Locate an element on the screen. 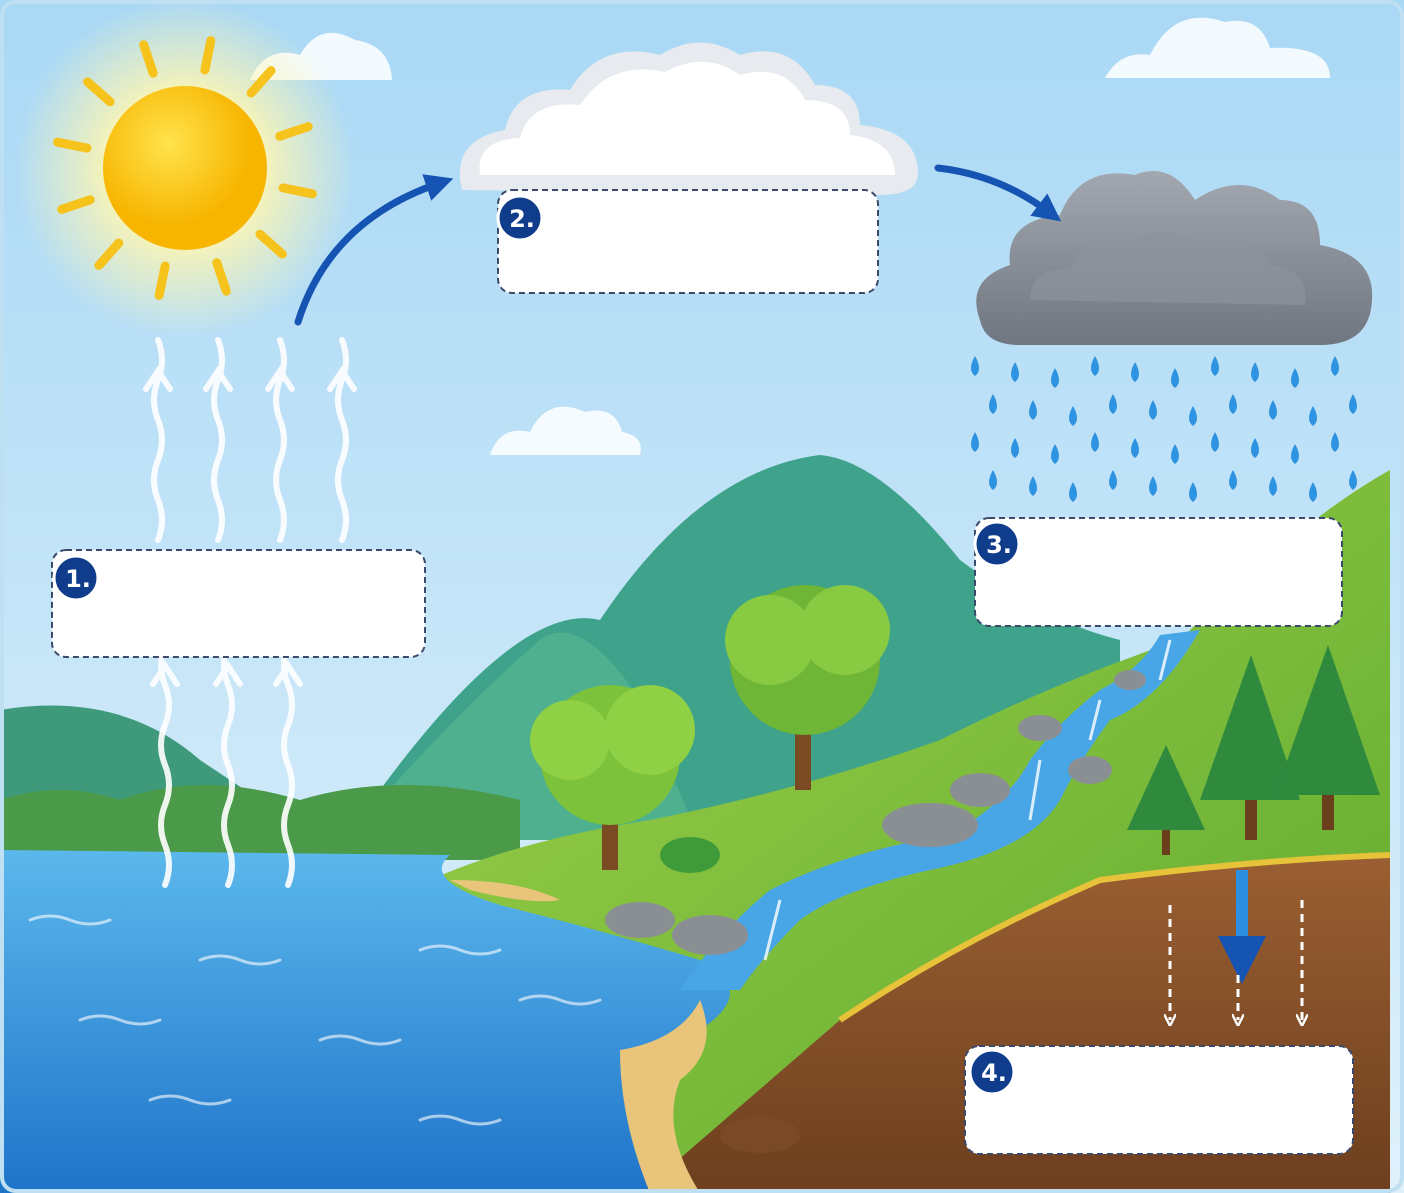  deciduous-trees is located at coordinates (710, 729).